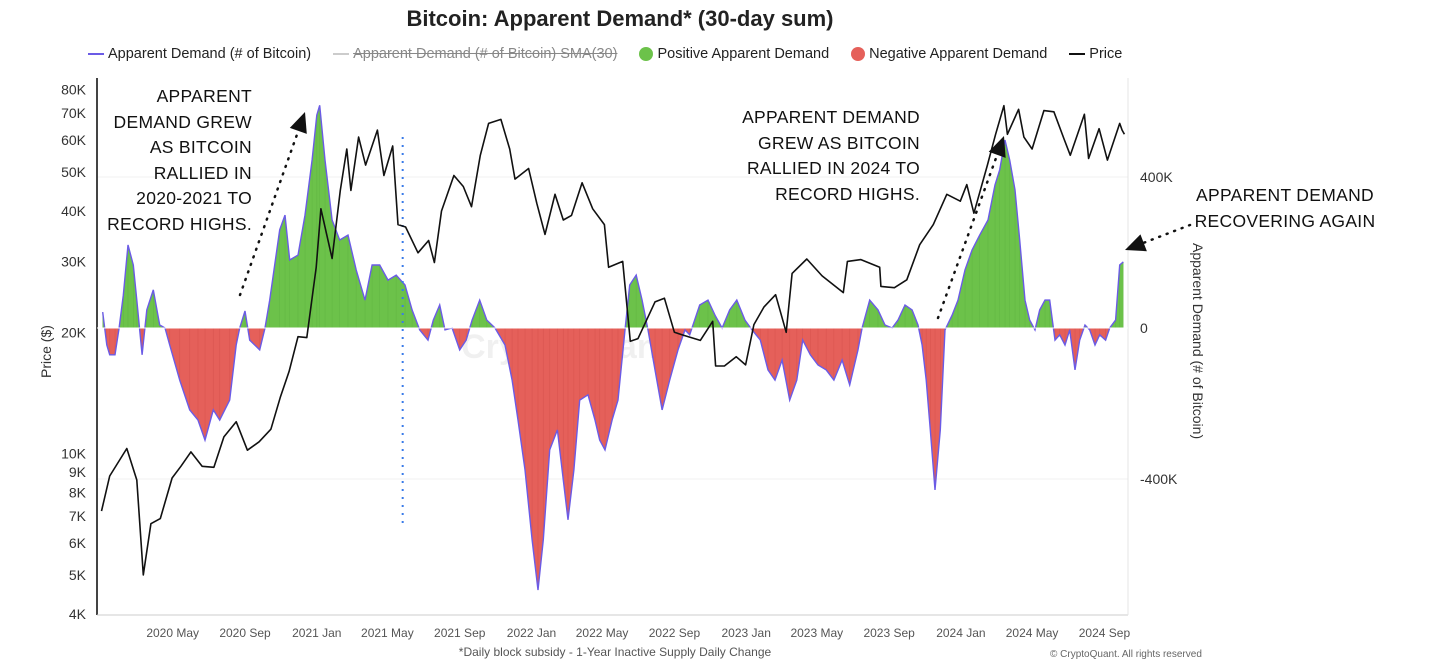  Describe the element at coordinates (200, 147) in the screenshot. I see `annotation-line: AS BITCOIN` at that location.